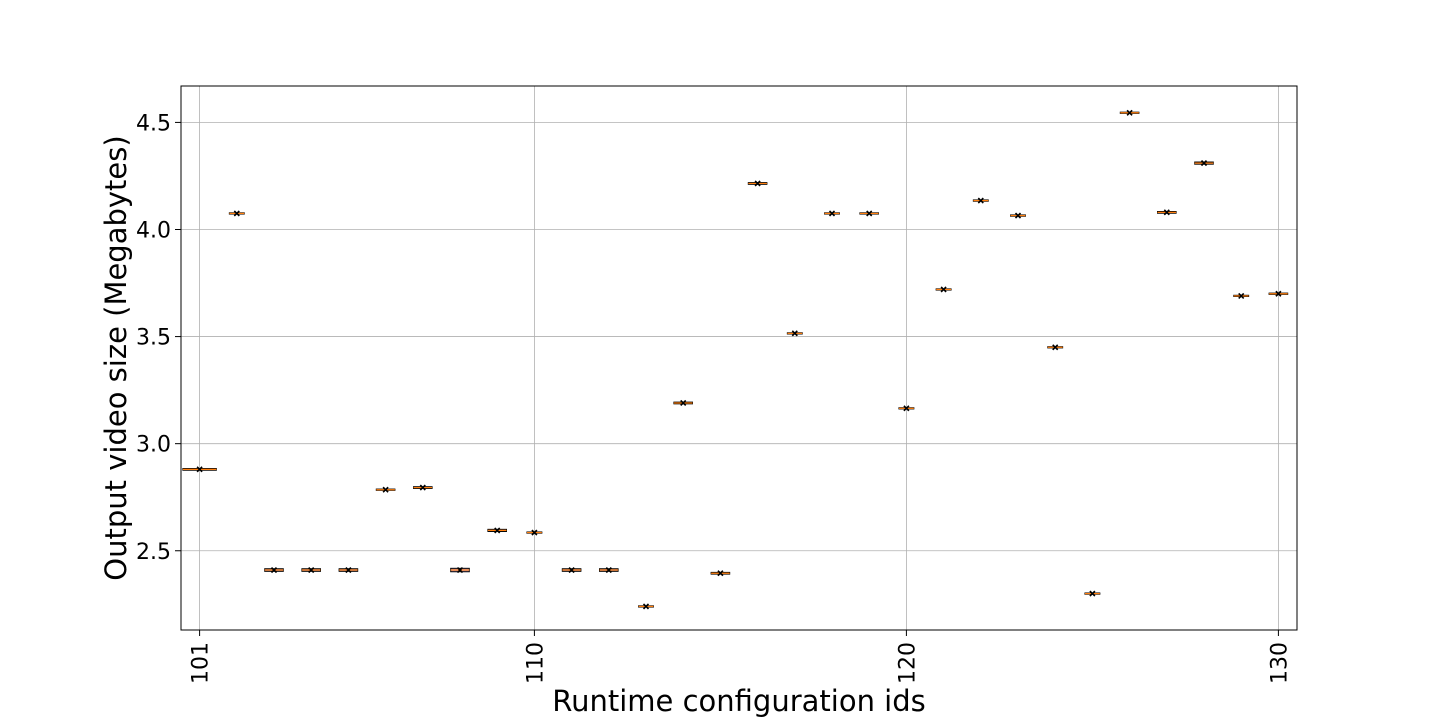 This screenshot has height=725, width=1440. Describe the element at coordinates (116, 357) in the screenshot. I see `y-axis-label: Output video size (Megabytes)` at that location.